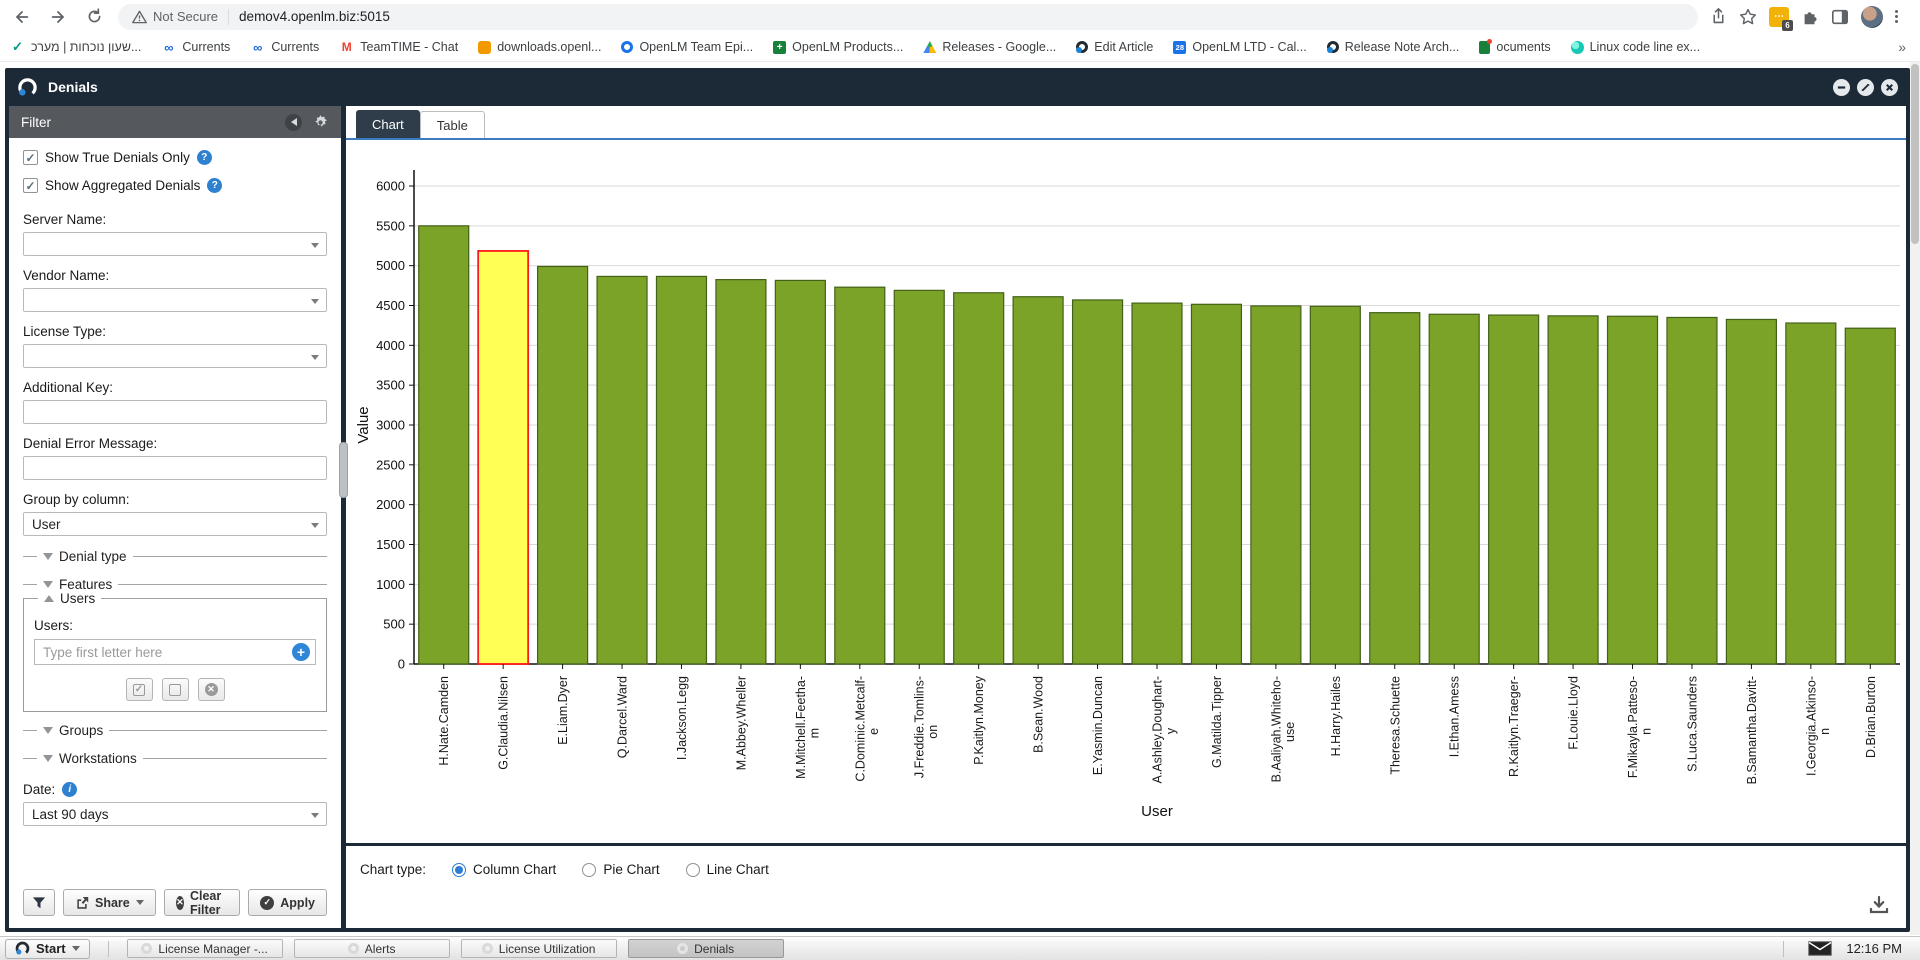  I want to click on bookmark-item: M TeamTIME - Chat, so click(398, 47).